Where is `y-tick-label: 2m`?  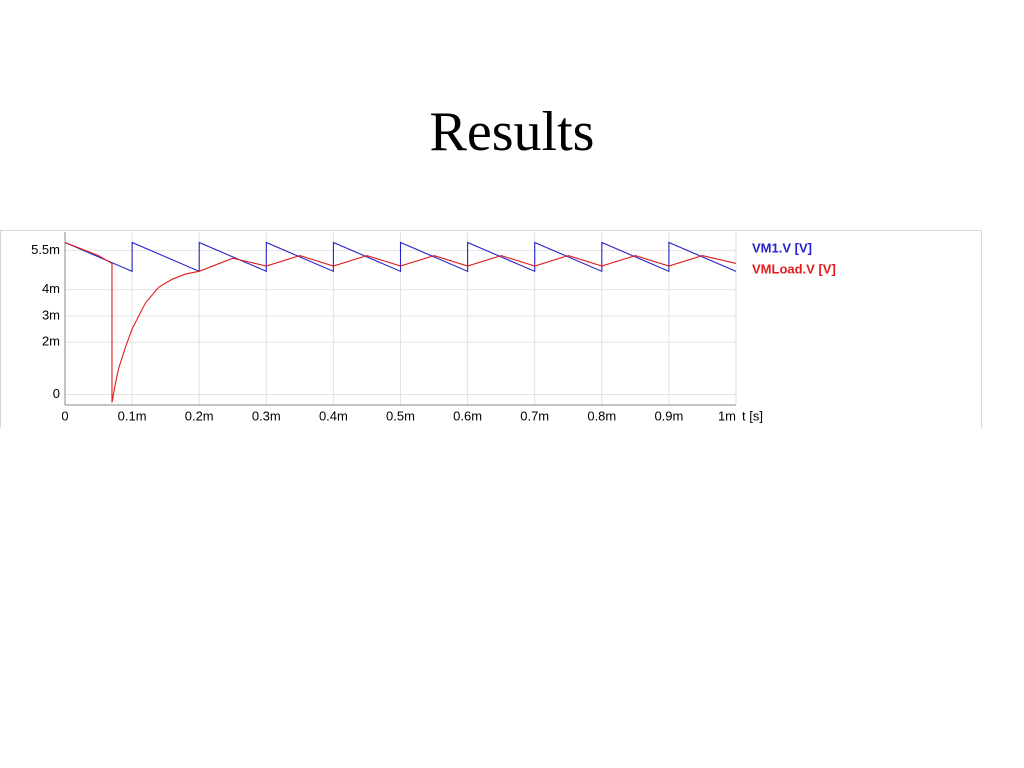 y-tick-label: 2m is located at coordinates (51, 341).